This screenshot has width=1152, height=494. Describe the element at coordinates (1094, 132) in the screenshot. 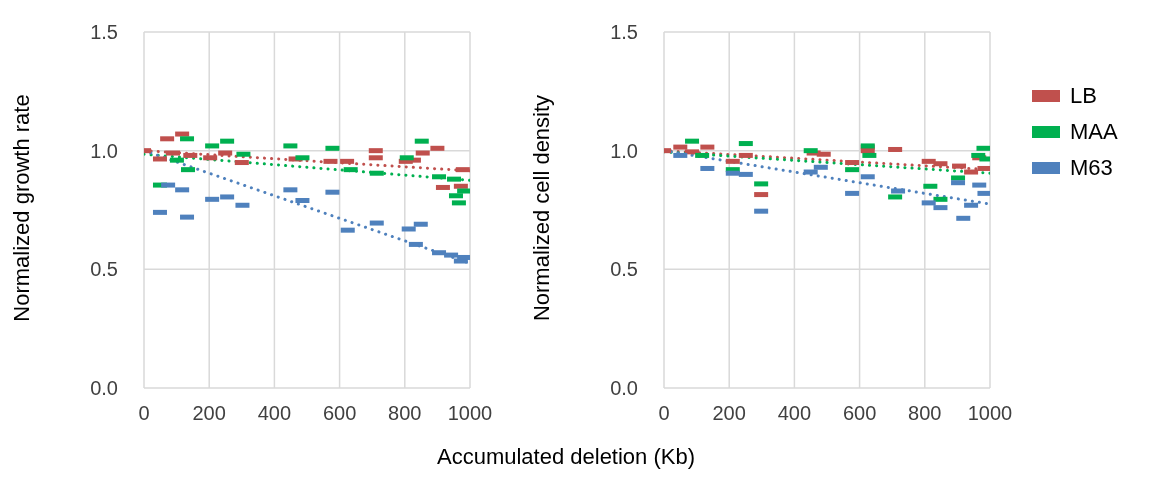

I see `legend-label: MAA` at that location.